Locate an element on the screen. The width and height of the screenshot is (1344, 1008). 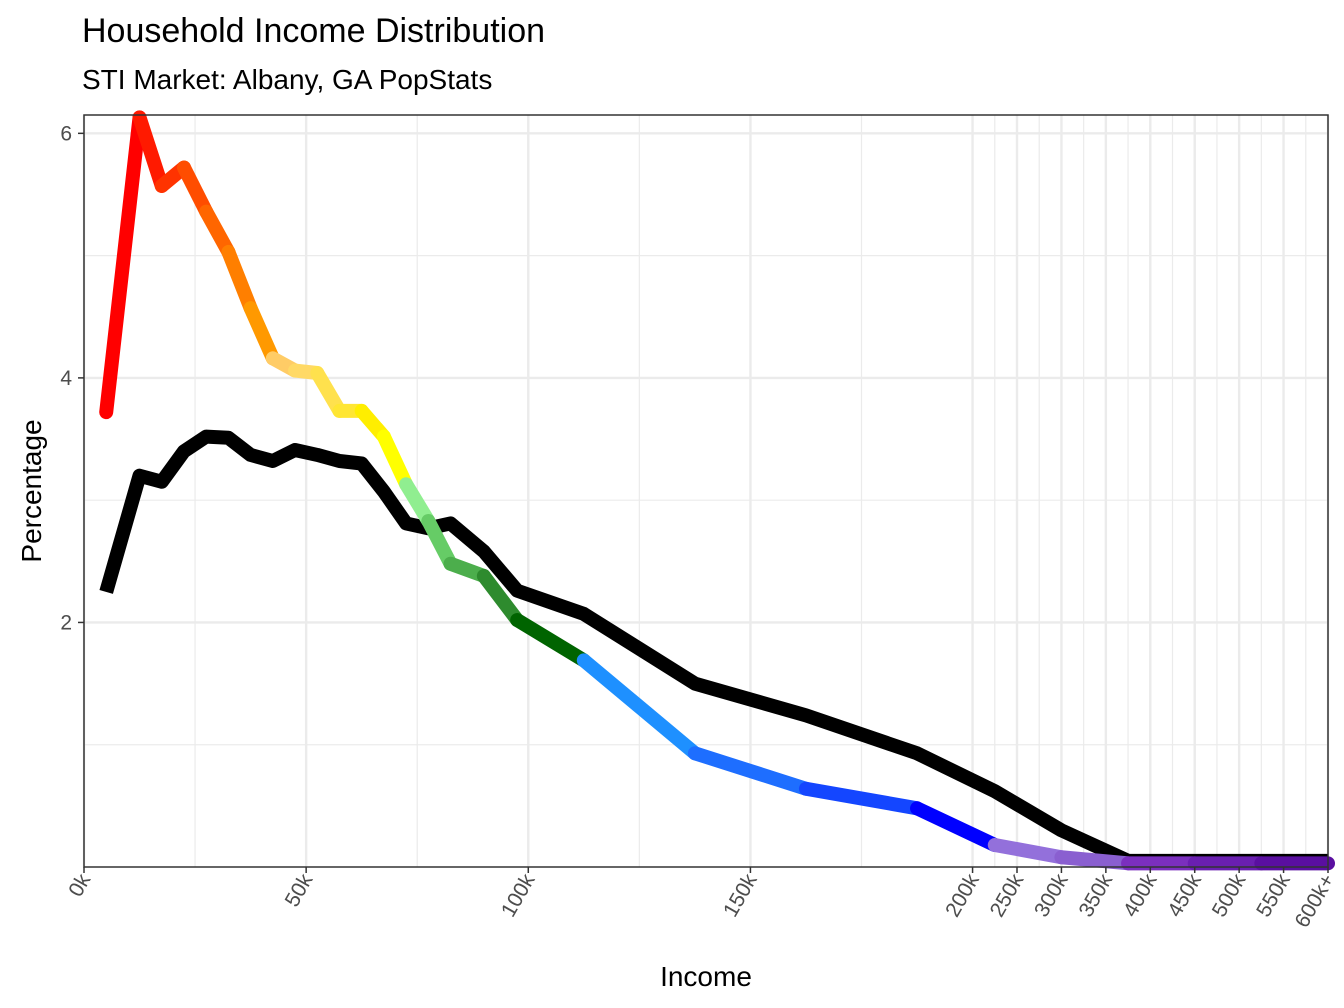
x-tick-label: 400k is located at coordinates (1140, 895).